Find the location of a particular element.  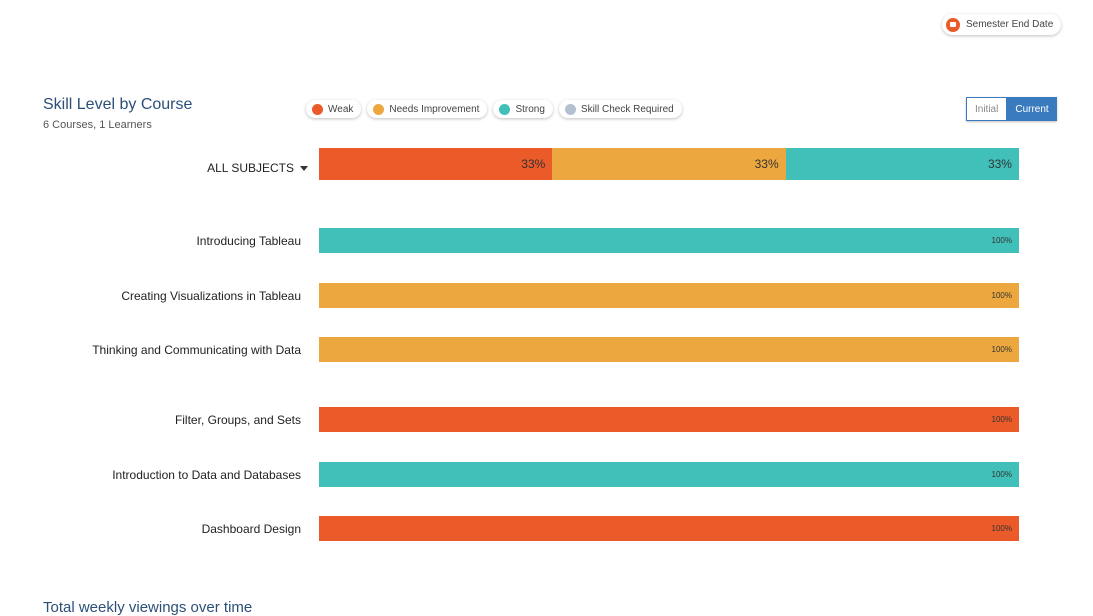

course-label: Creating Visualizations in Tableau is located at coordinates (211, 295).